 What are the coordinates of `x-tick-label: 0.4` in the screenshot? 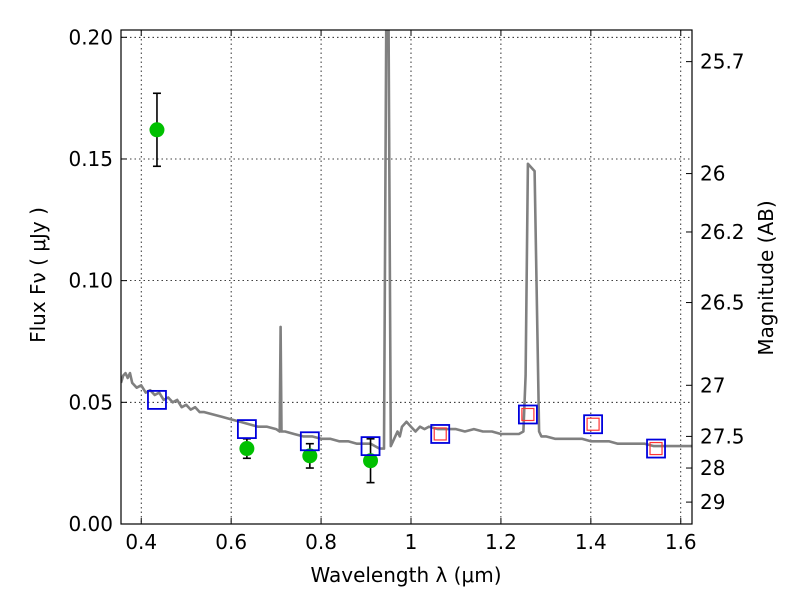 It's located at (141, 542).